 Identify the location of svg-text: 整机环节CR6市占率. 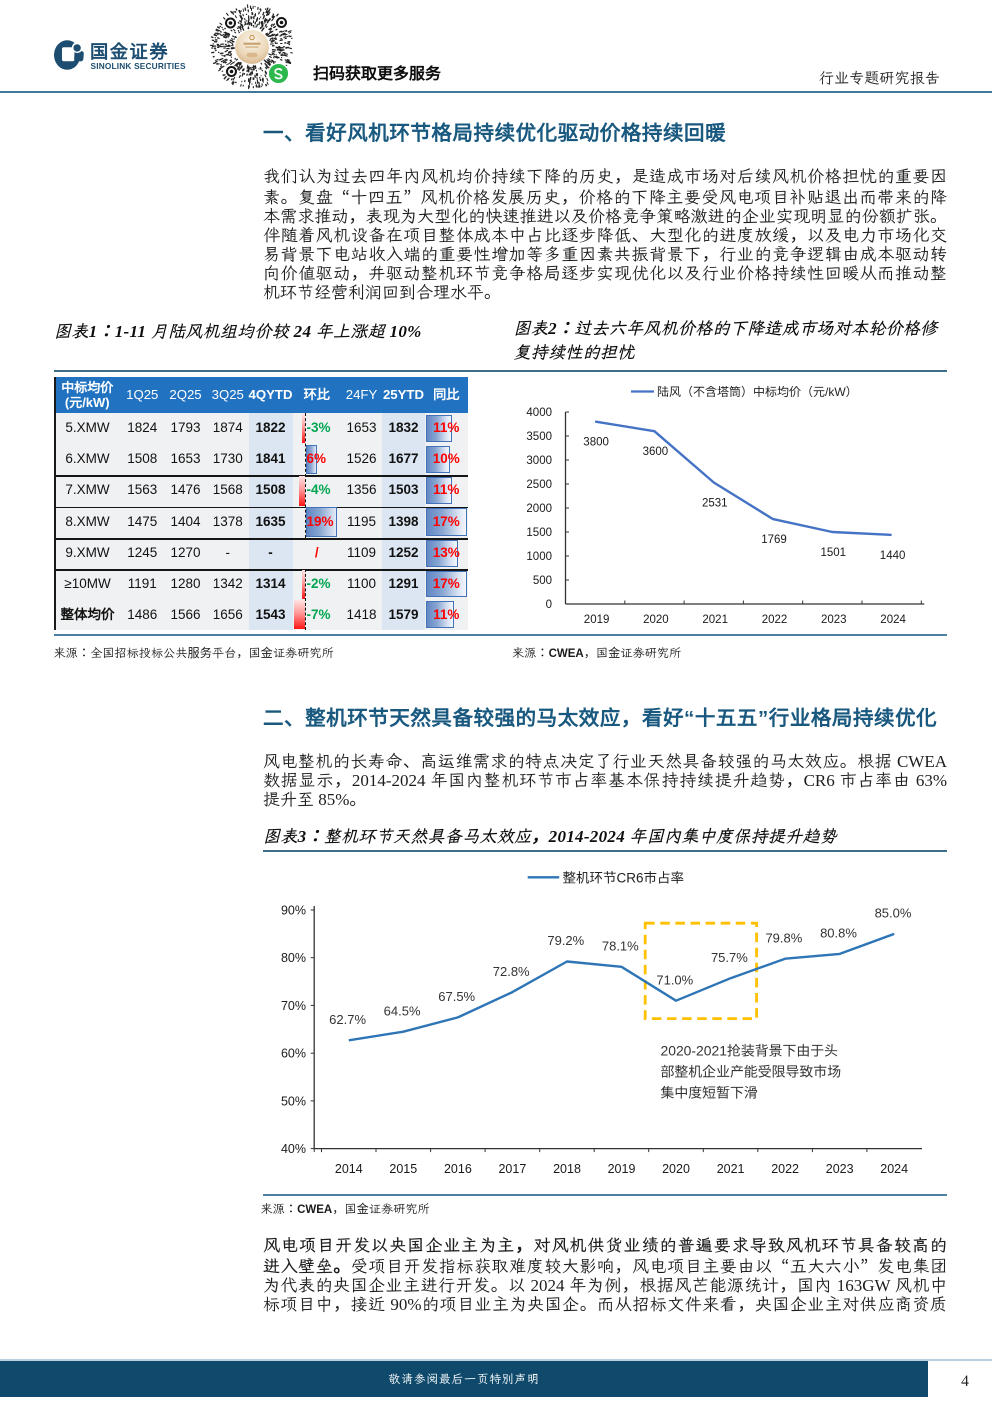
(624, 878).